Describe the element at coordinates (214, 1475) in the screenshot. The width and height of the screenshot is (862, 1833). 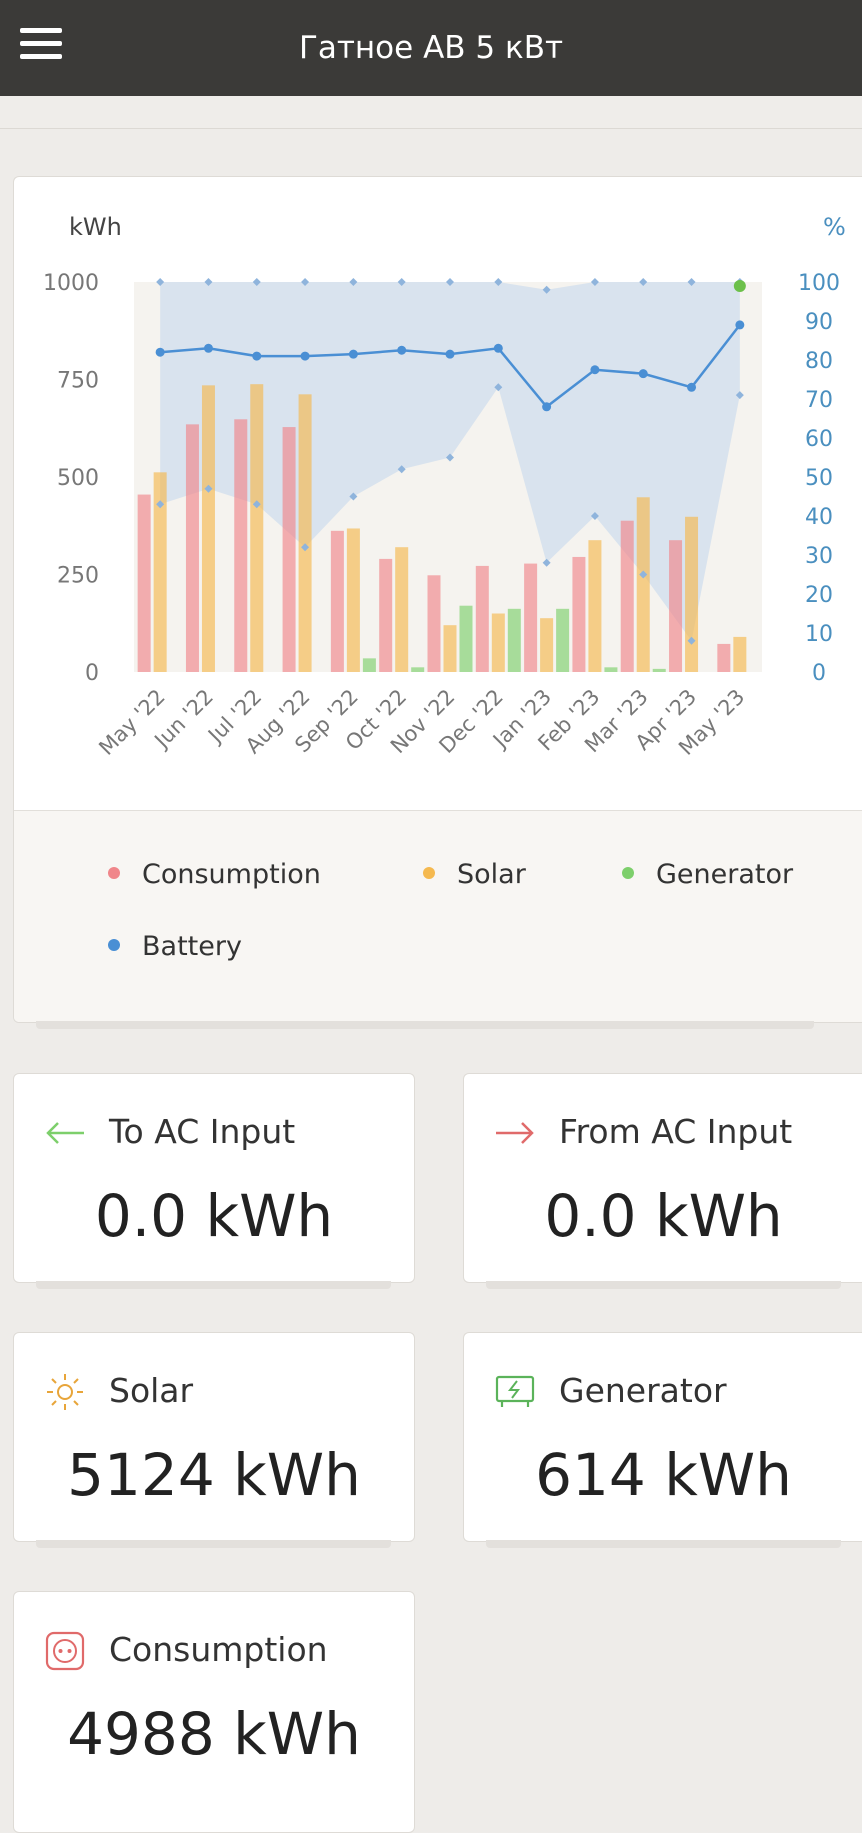
I see `solar-value: 5124 kWh` at that location.